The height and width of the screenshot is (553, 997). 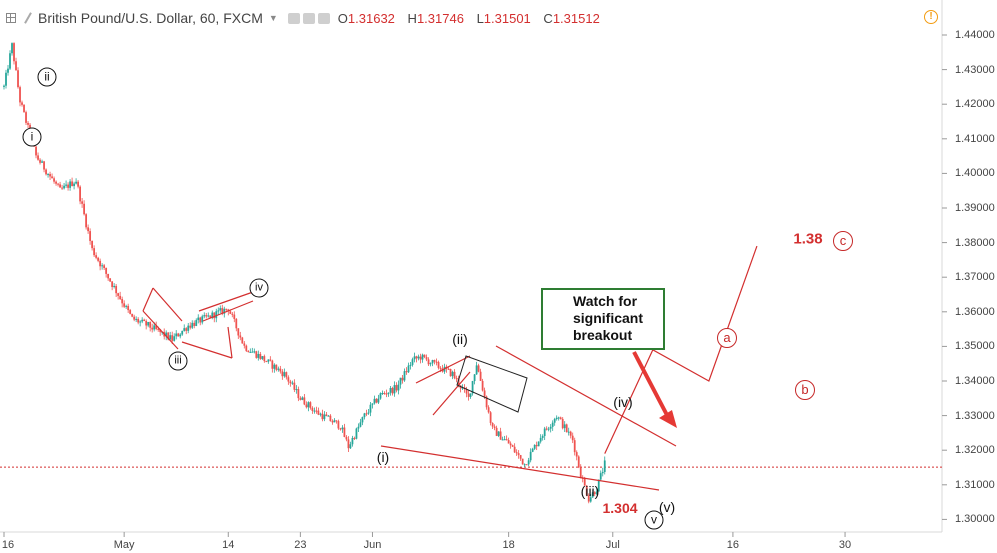 I want to click on low-value-label: 1.304, so click(x=620, y=508).